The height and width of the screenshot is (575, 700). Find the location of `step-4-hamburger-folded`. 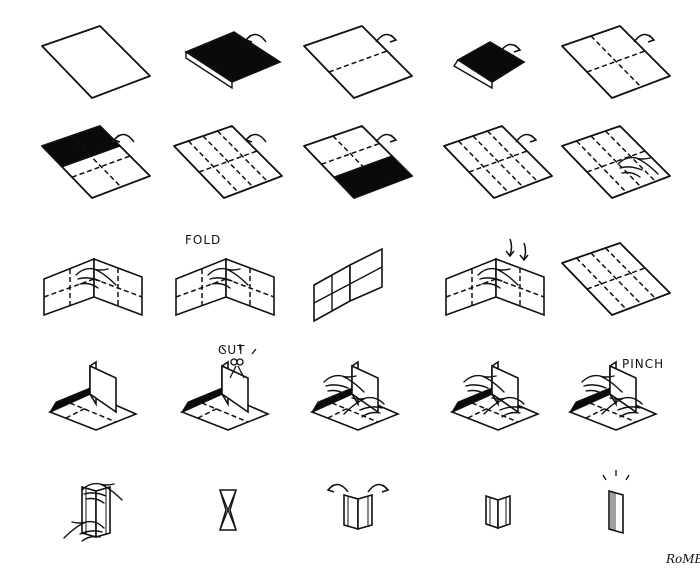

step-4-hamburger-folded is located at coordinates (489, 65).